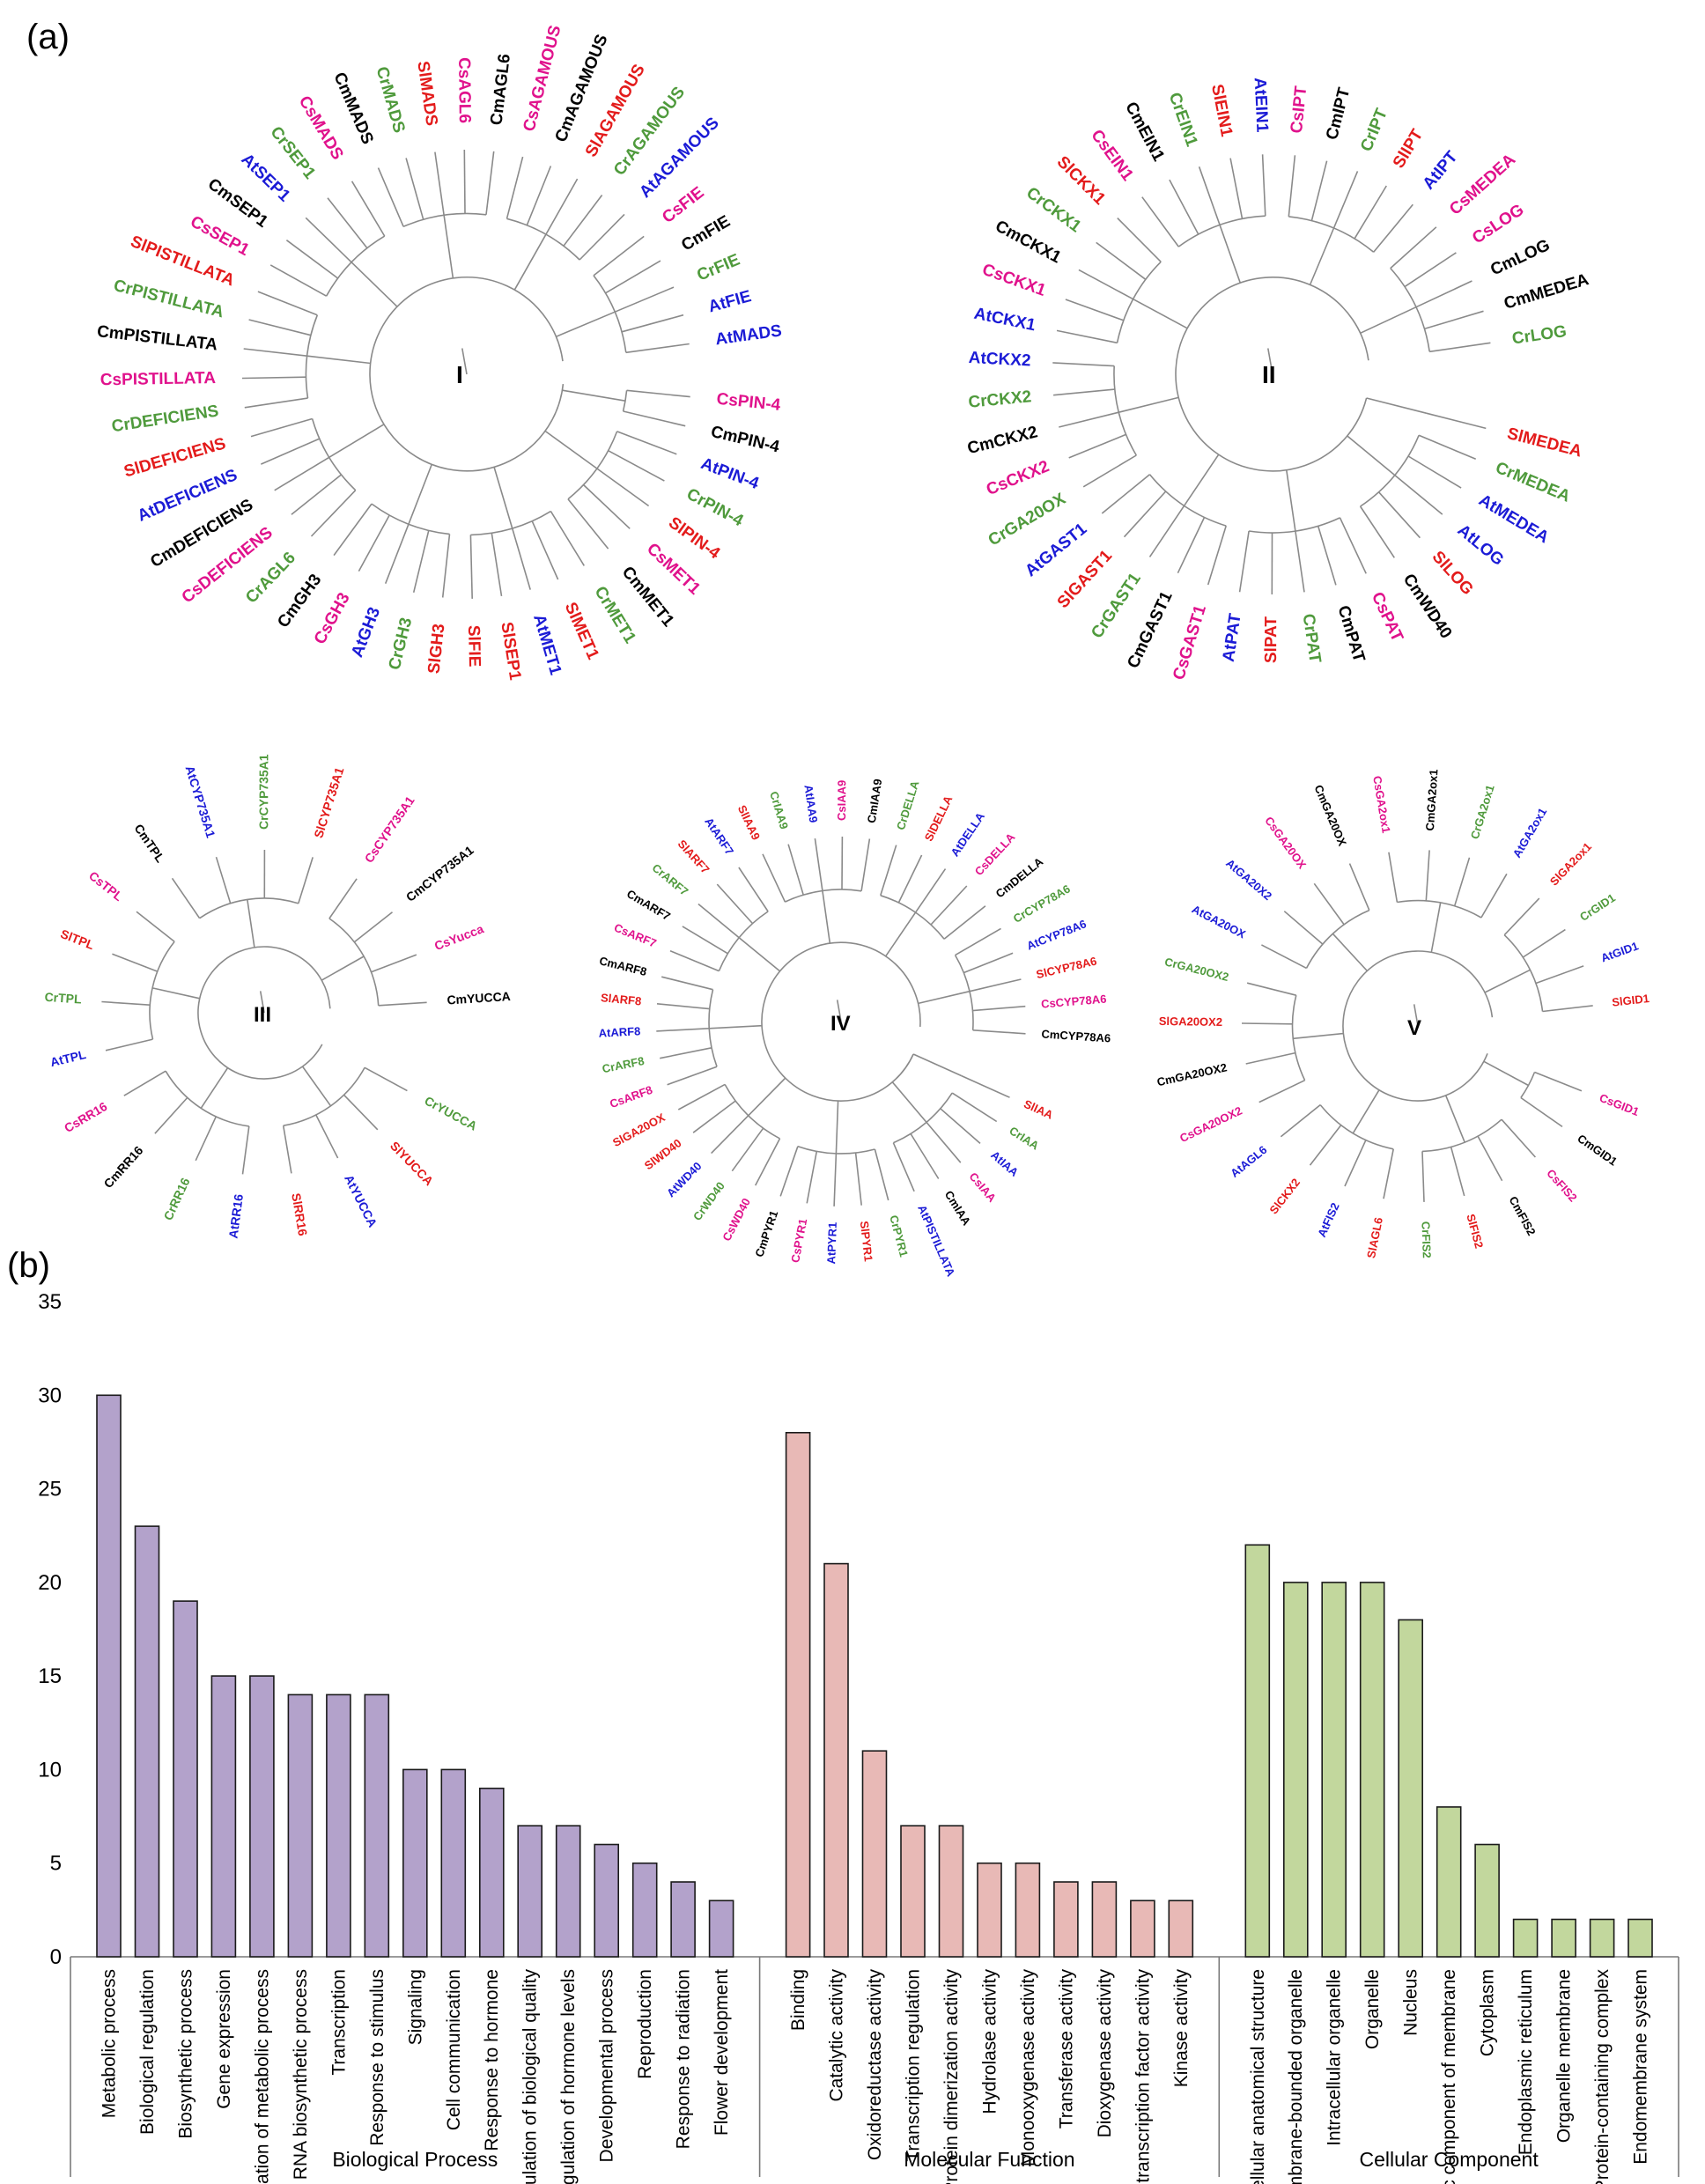 The image size is (1705, 2184). I want to click on category-label: Protein-containing complex, so click(1603, 2076).